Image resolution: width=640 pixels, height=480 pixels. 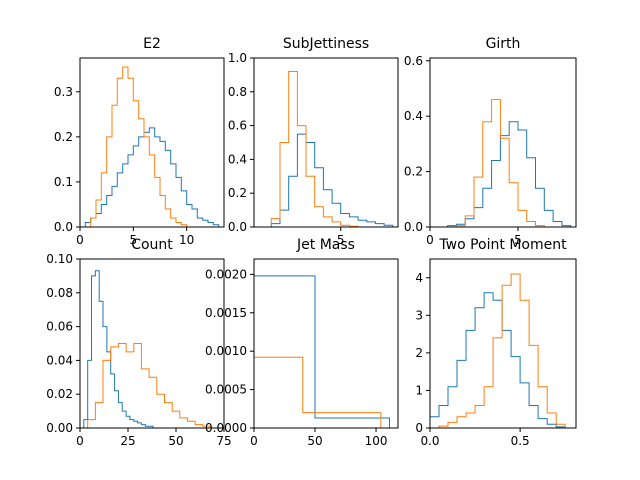 I want to click on x-tick-label: 0.5, so click(x=520, y=441).